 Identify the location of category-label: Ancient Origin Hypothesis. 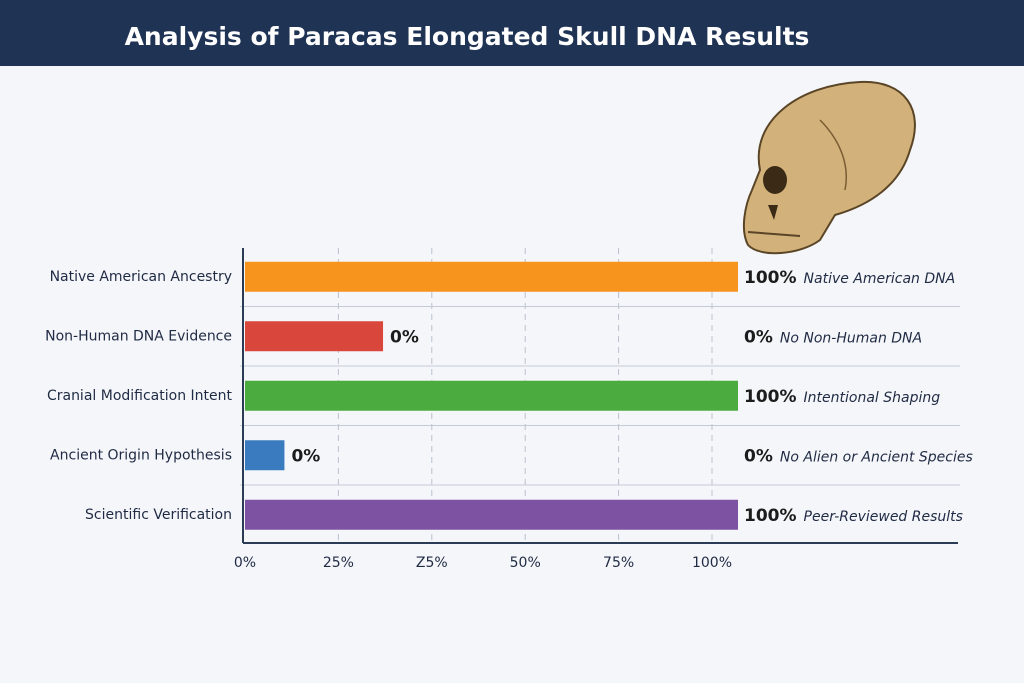
(141, 455).